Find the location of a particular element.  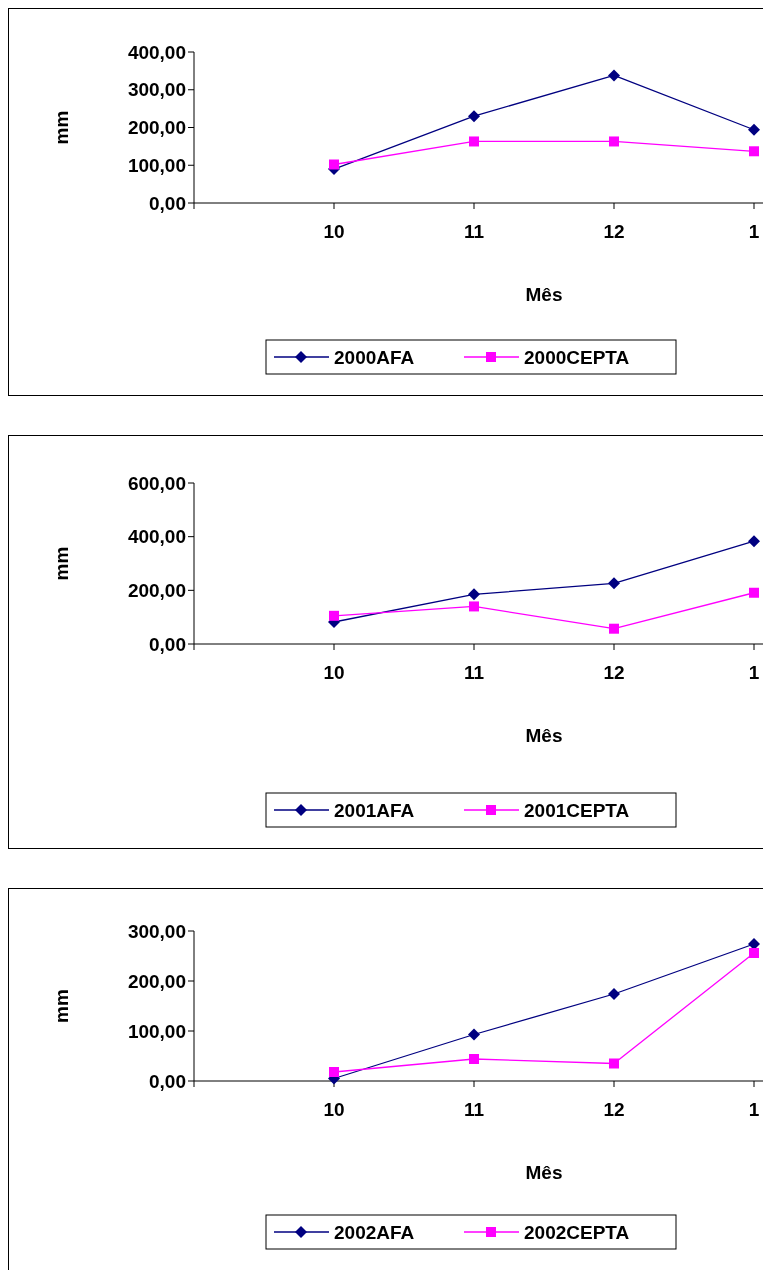

legend-label: 2000CEPTA is located at coordinates (577, 357).